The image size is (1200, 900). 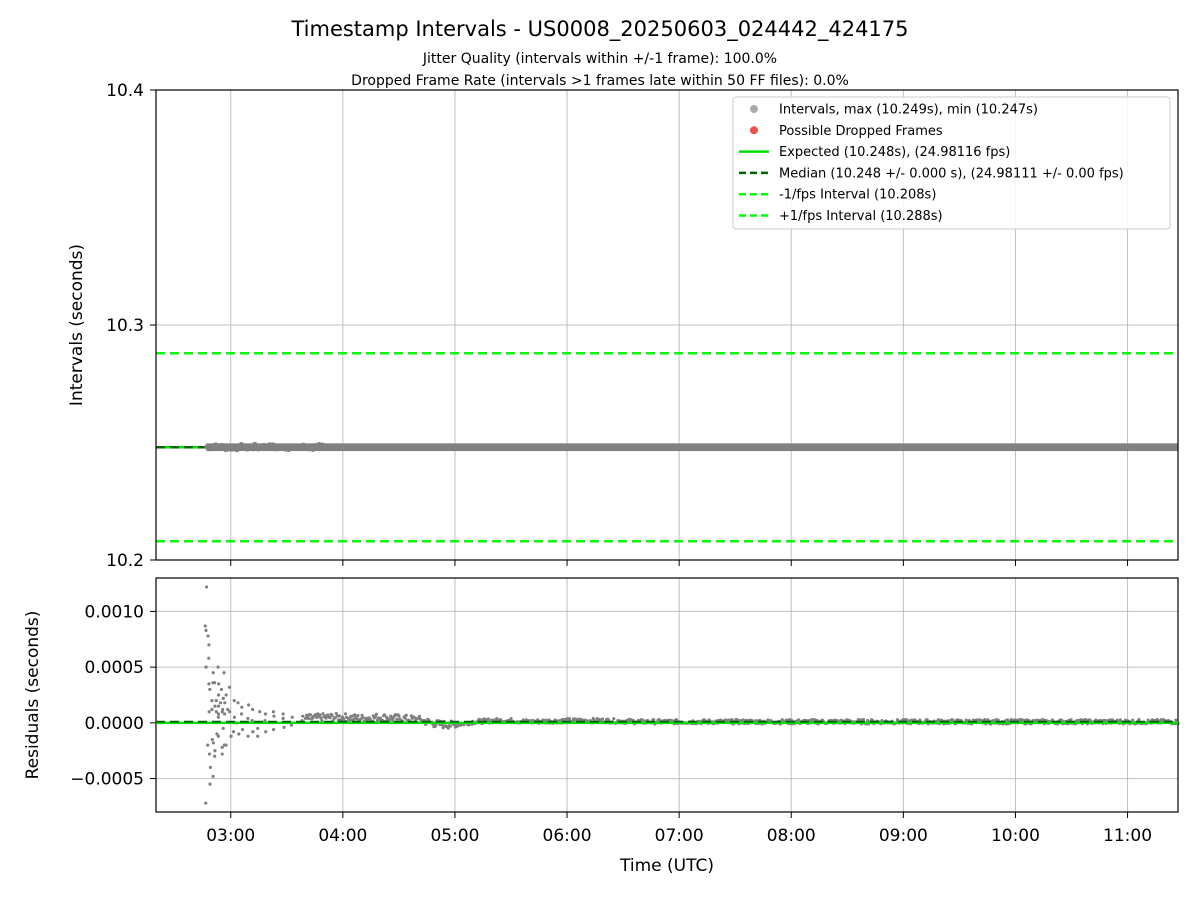 What do you see at coordinates (666, 866) in the screenshot?
I see `time-xlabel: Time (UTC)` at bounding box center [666, 866].